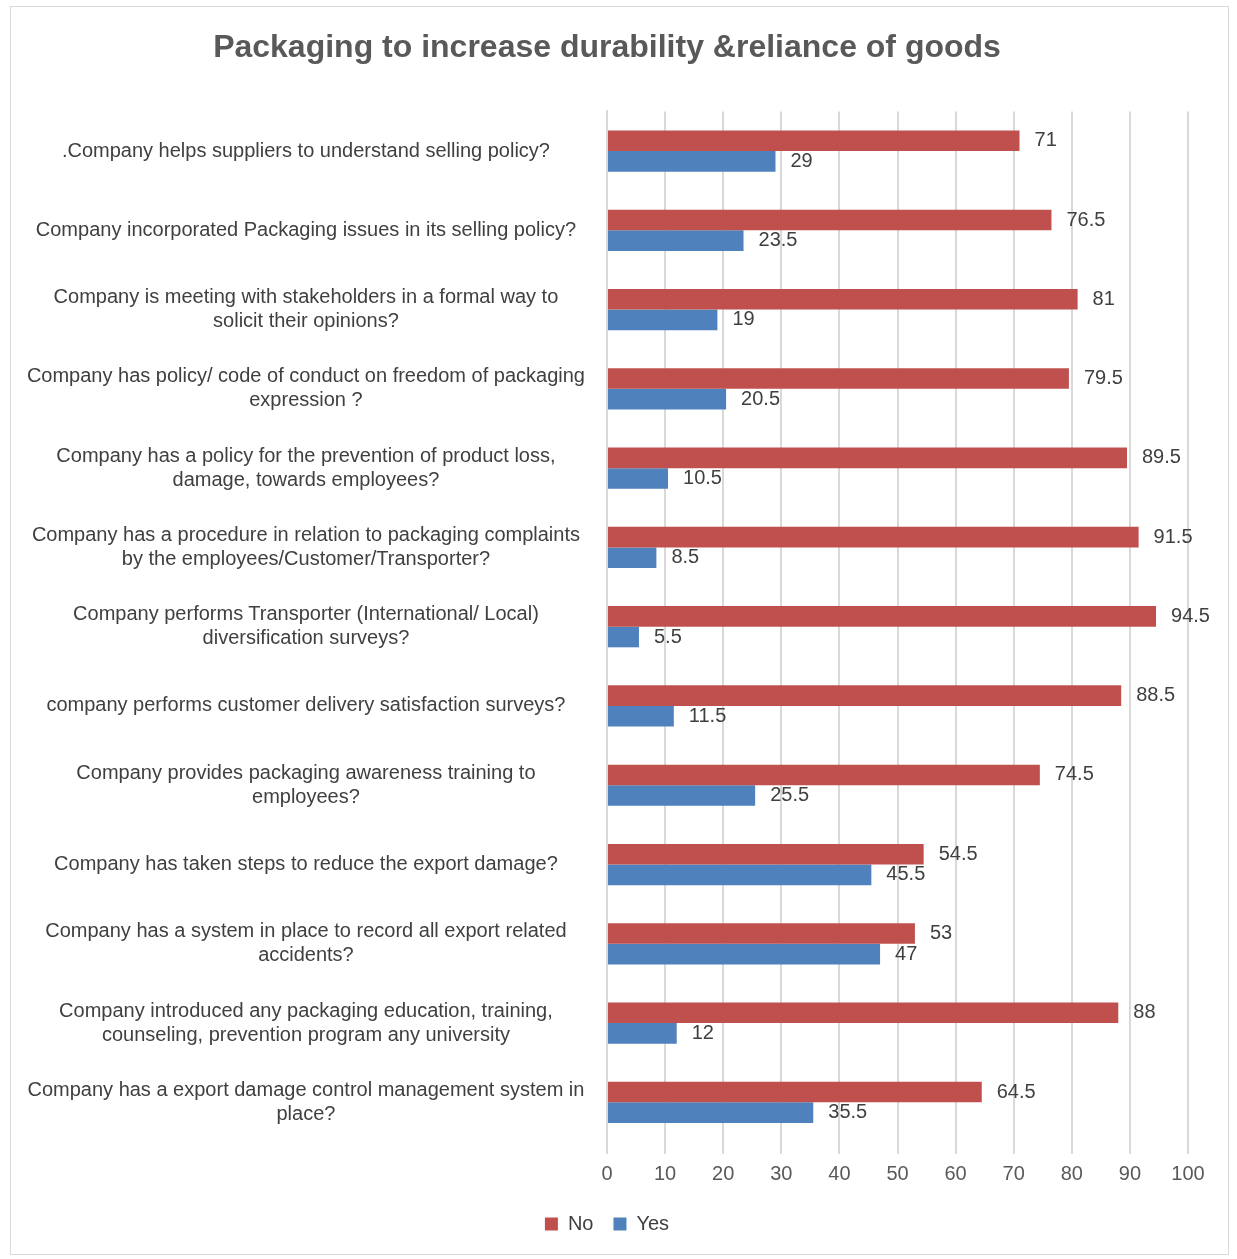  I want to click on y-tick-label: Company provides packaging awareness training to employees?, so click(306, 783).